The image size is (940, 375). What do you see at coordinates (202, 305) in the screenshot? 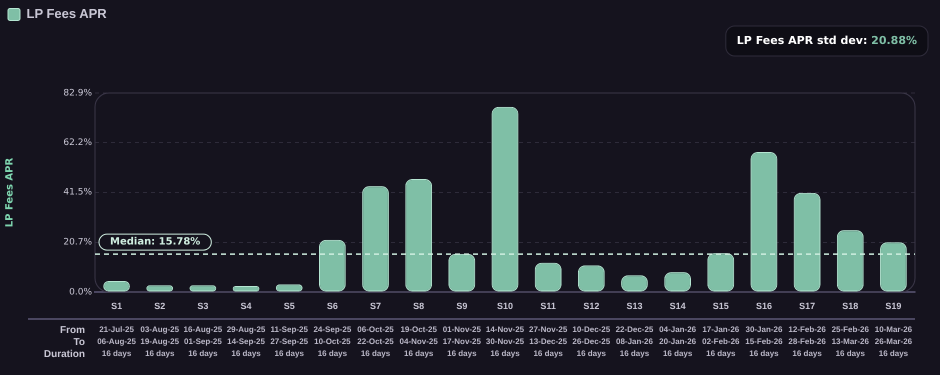
I see `x-tick-label: S3` at bounding box center [202, 305].